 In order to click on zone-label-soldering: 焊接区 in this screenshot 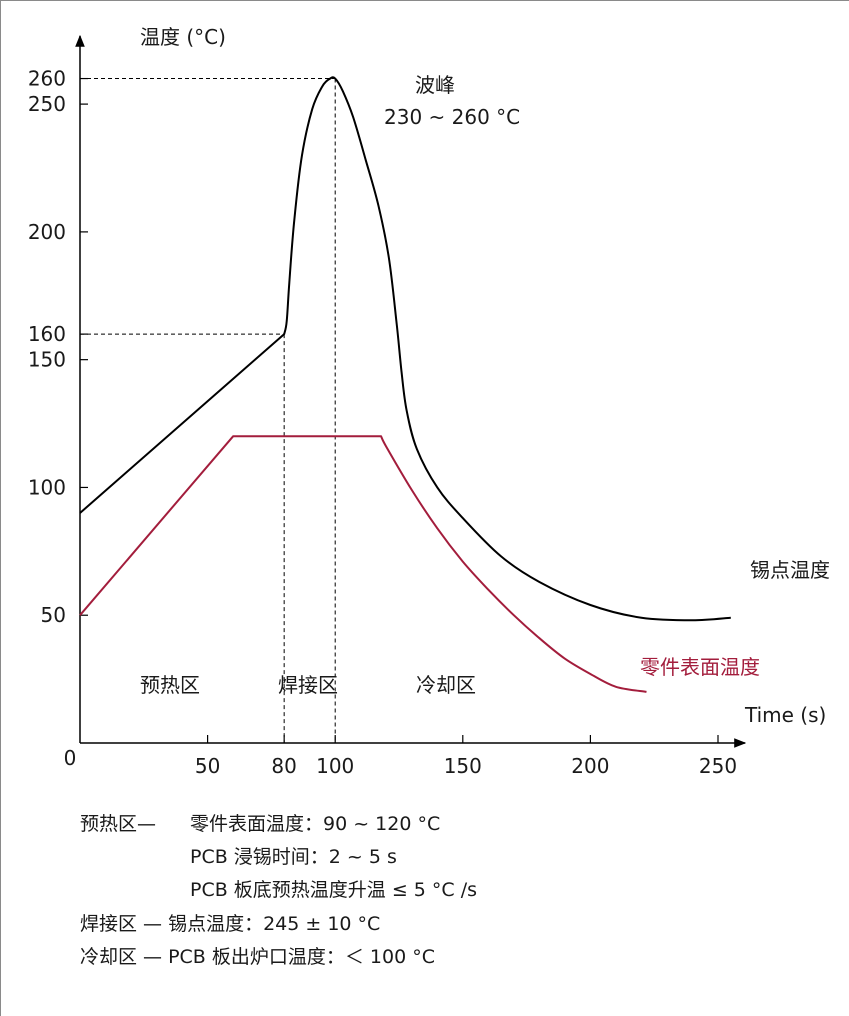, I will do `click(308, 685)`.